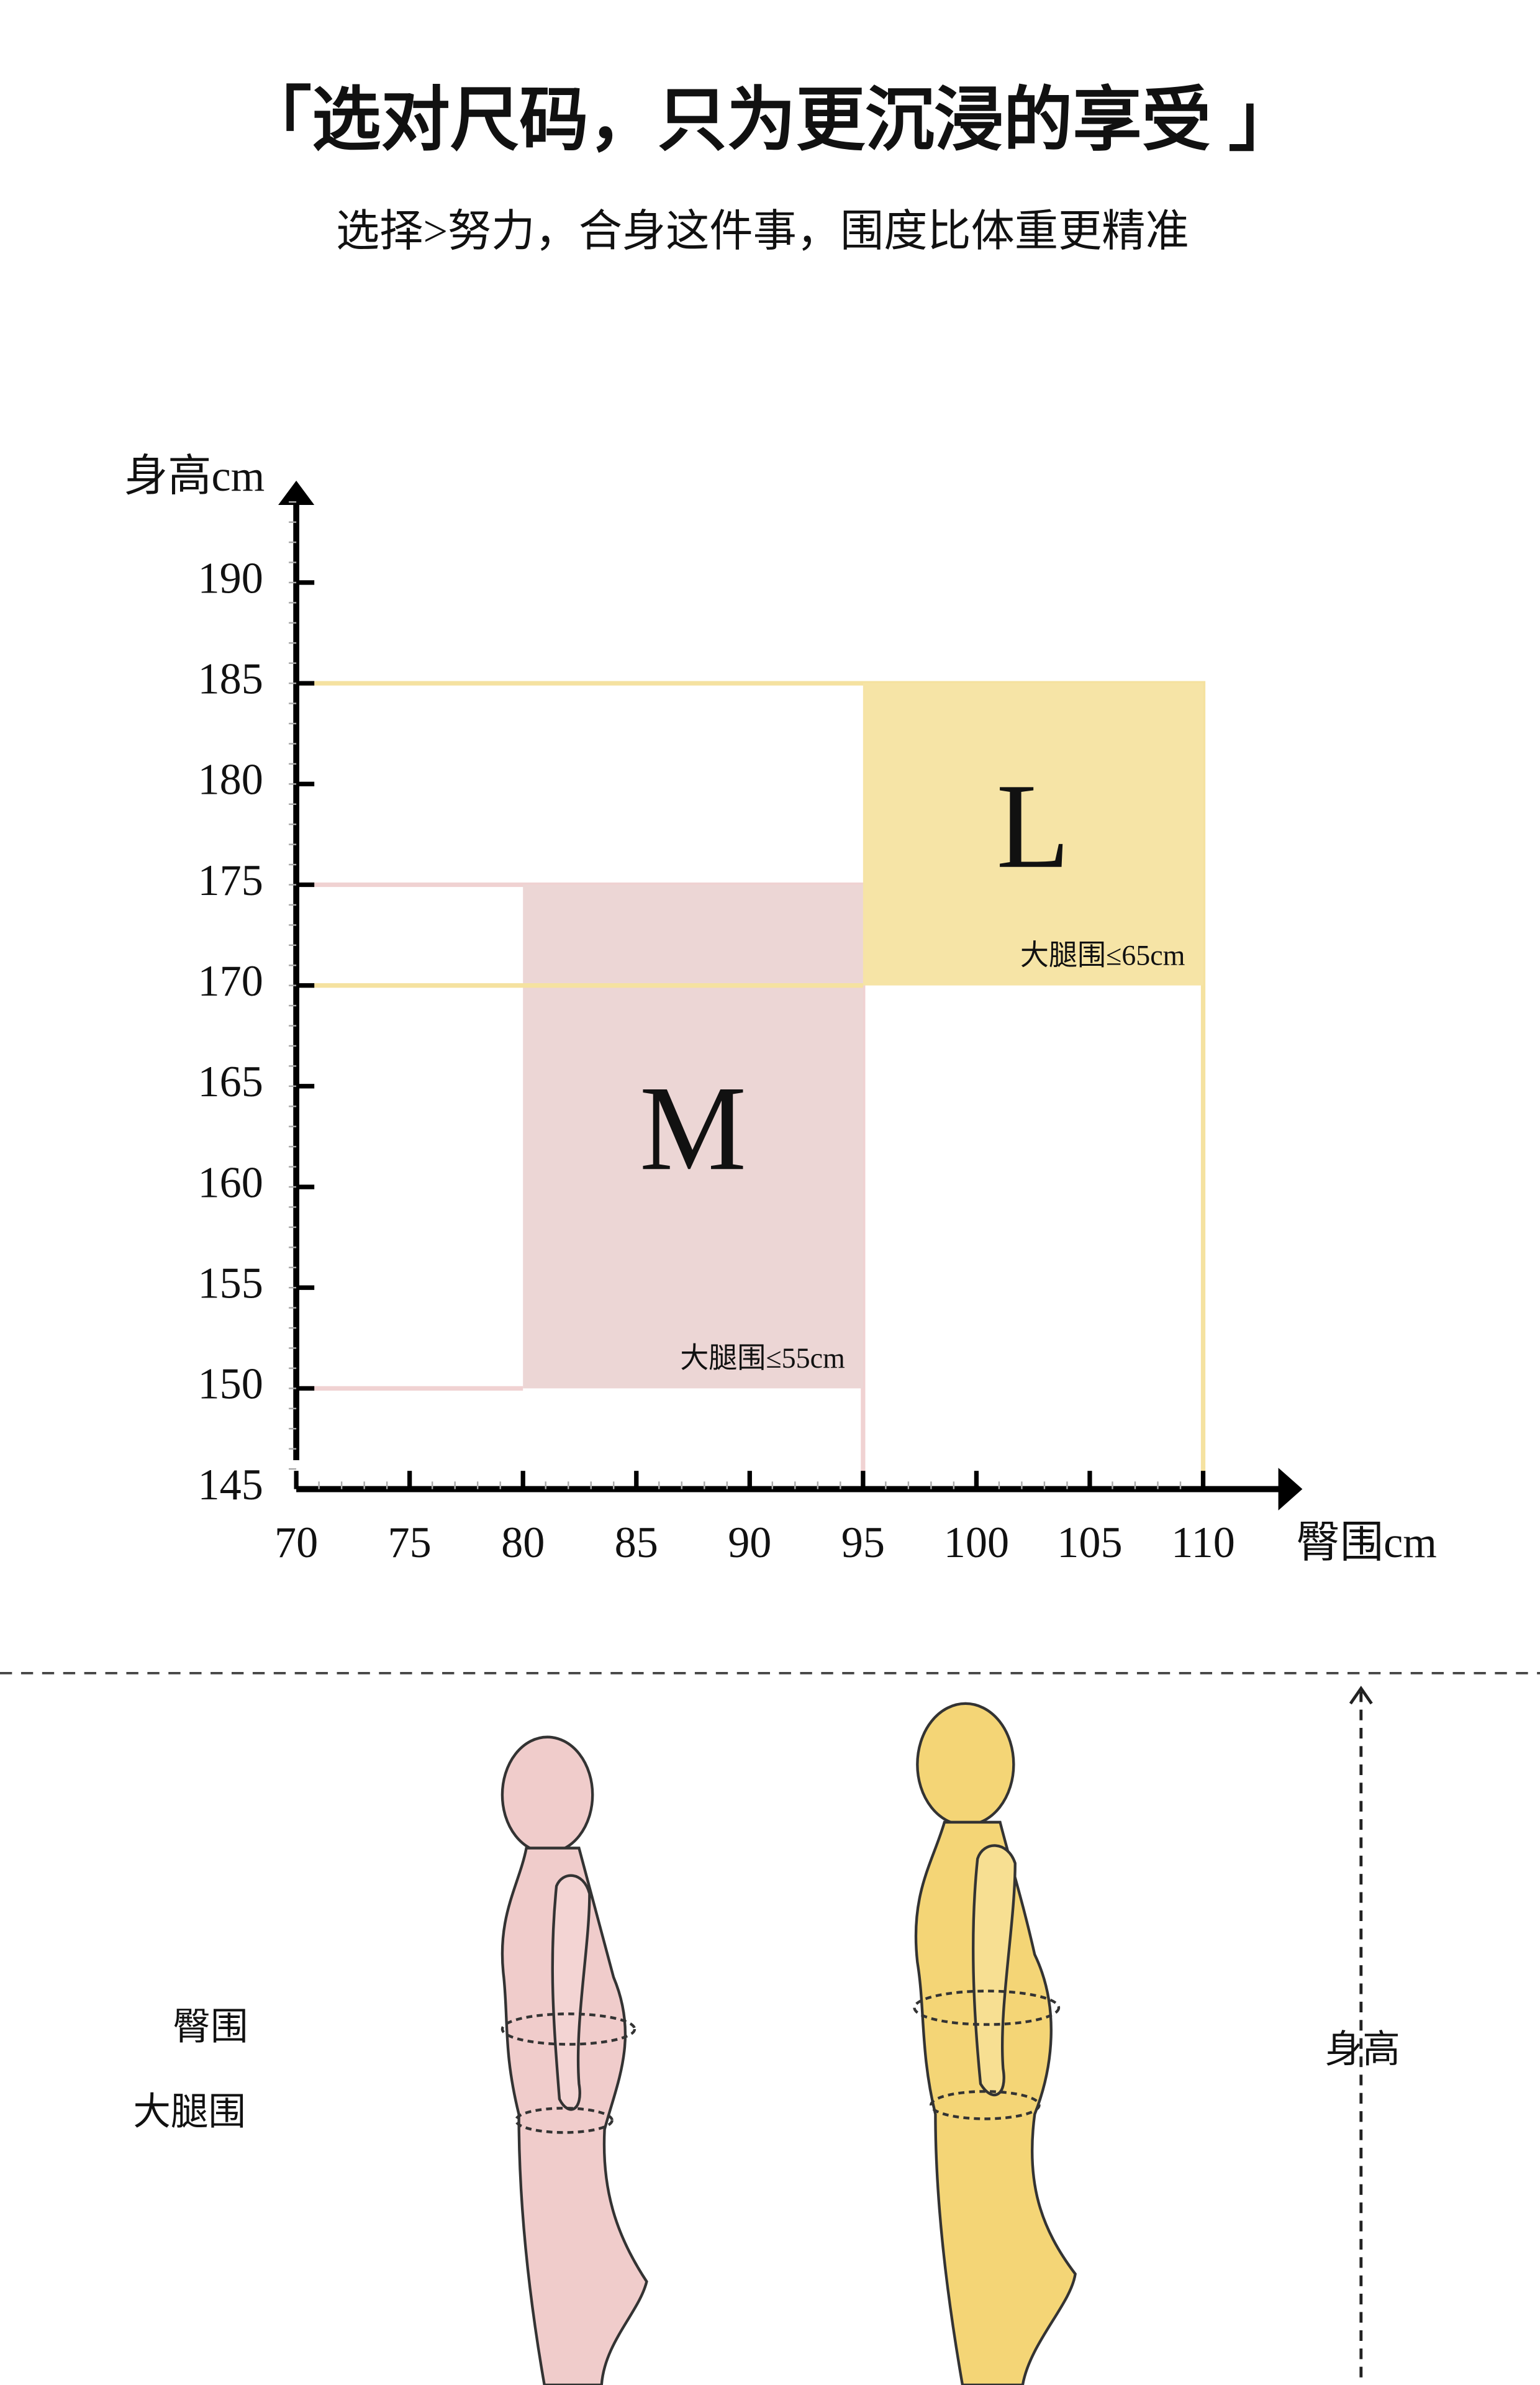 Image resolution: width=1540 pixels, height=2385 pixels. What do you see at coordinates (230, 981) in the screenshot?
I see `y-tick-label: 170` at bounding box center [230, 981].